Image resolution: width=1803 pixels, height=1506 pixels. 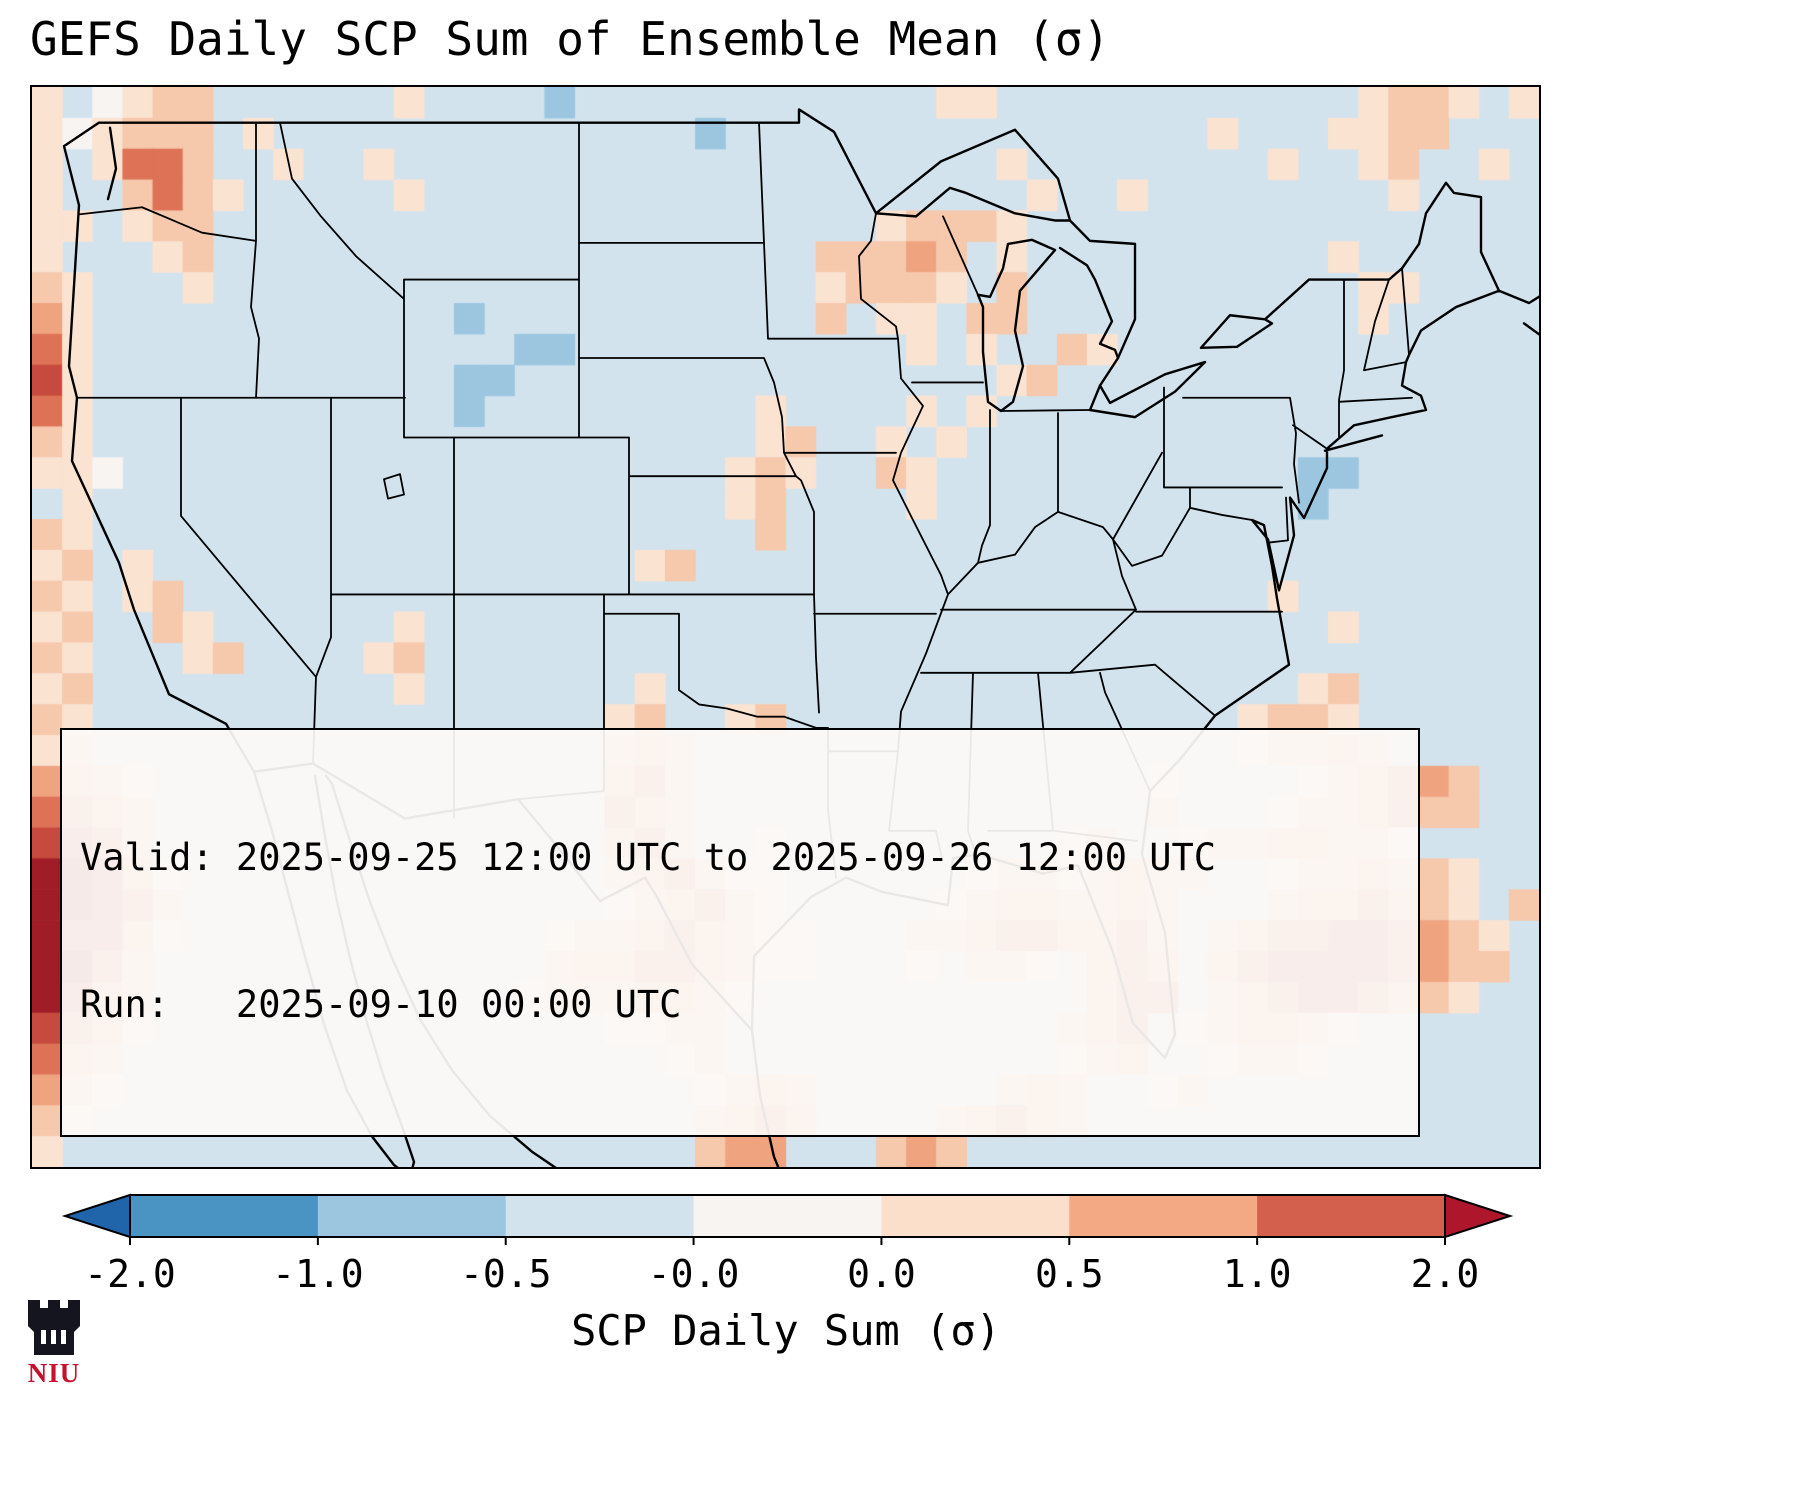 I want to click on niu-castle-icon, so click(x=54, y=1327).